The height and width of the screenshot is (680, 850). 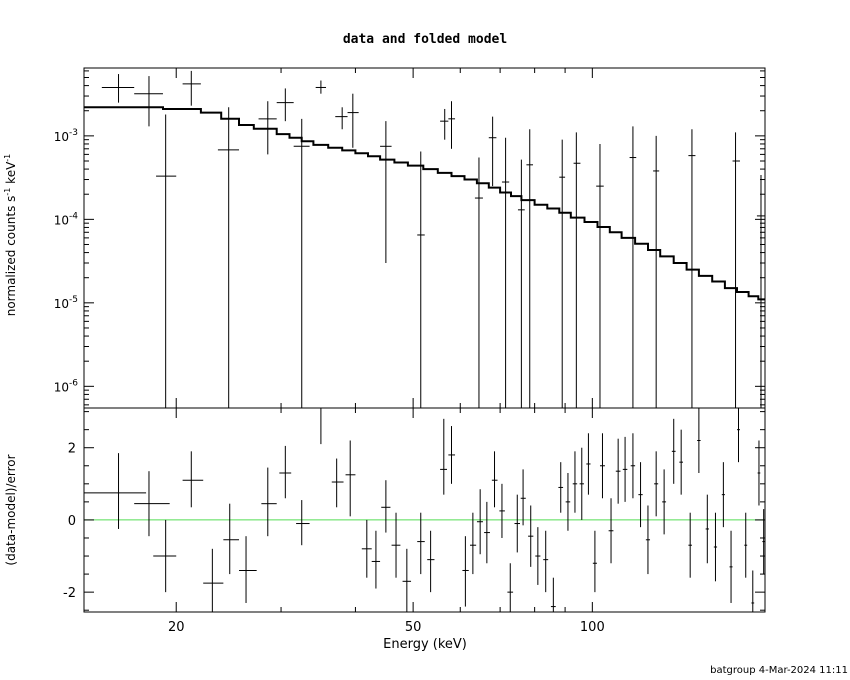 I want to click on footer-stamp: batgroup 4-Mar-2024 11:11, so click(x=779, y=670).